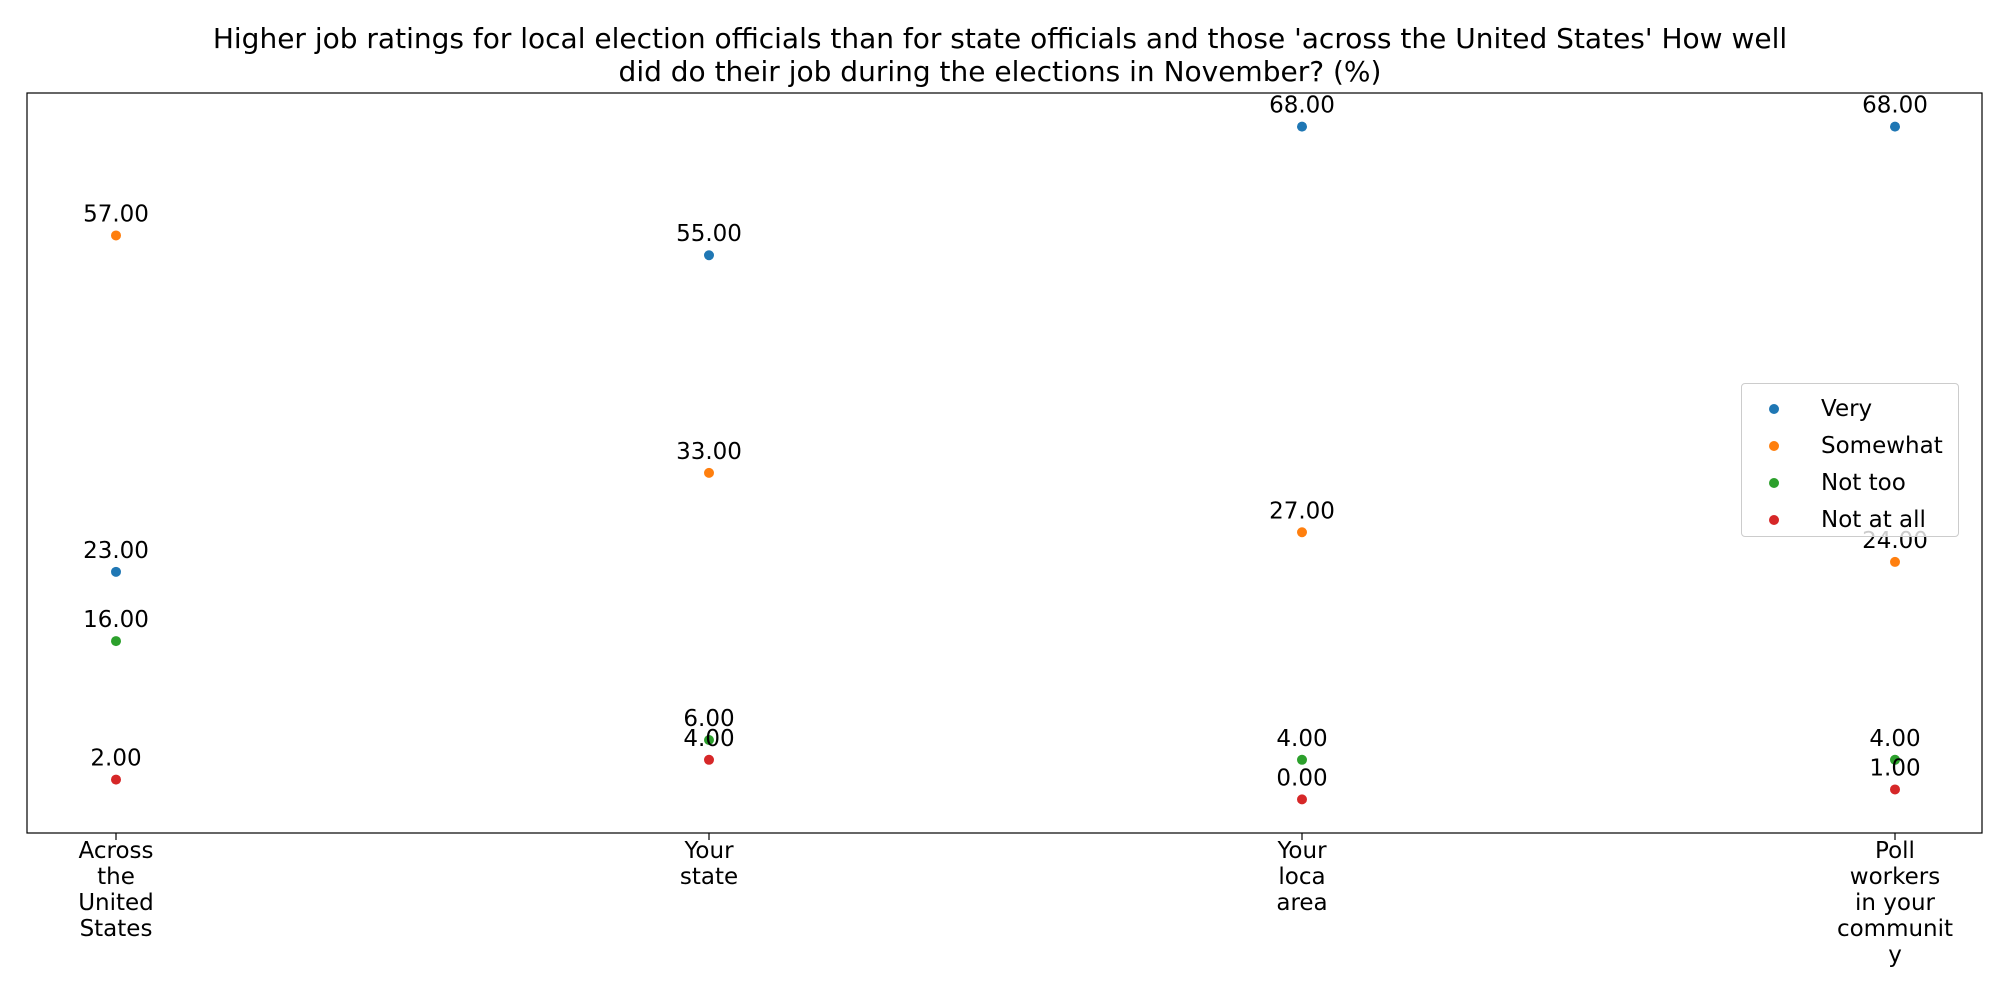 Image resolution: width=2000 pixels, height=1000 pixels. I want to click on data-label: 57.00, so click(116, 214).